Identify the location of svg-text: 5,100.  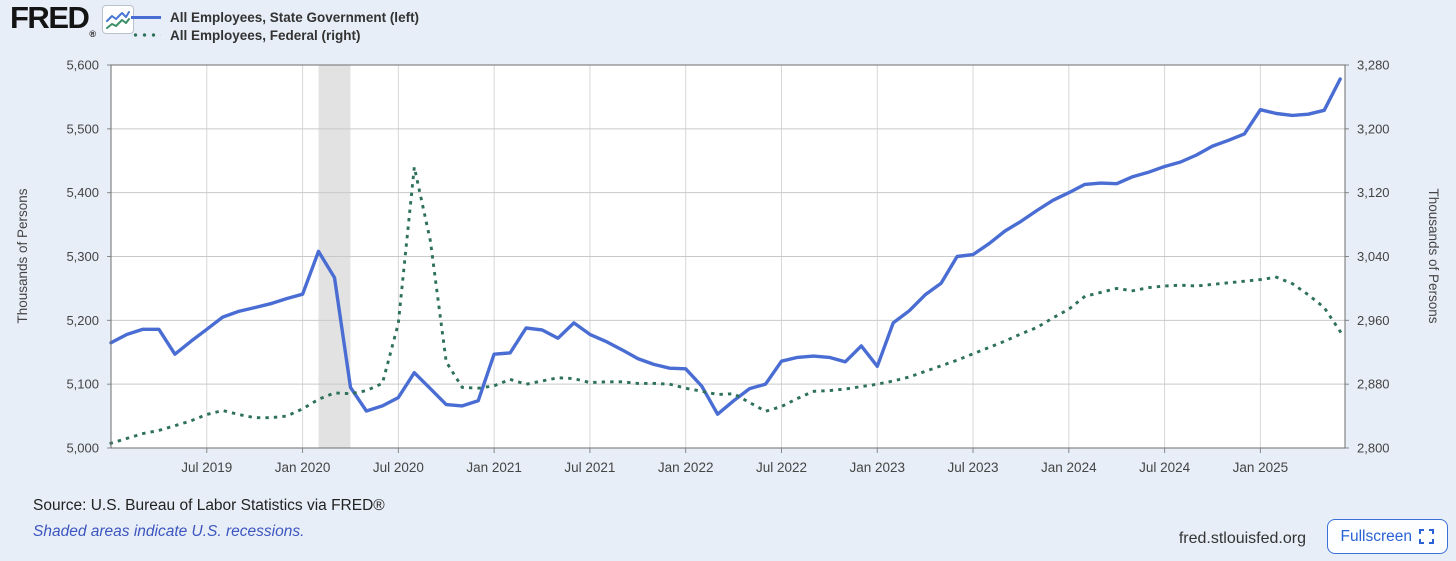
(82, 384).